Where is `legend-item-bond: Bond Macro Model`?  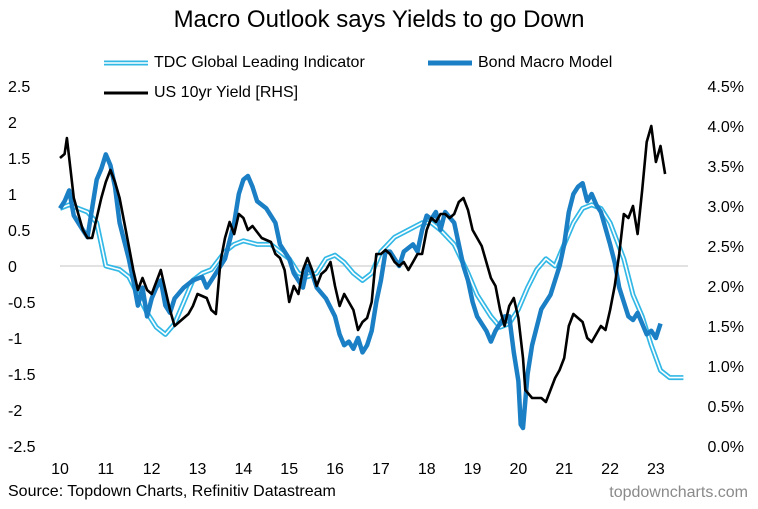
legend-item-bond: Bond Macro Model is located at coordinates (520, 63).